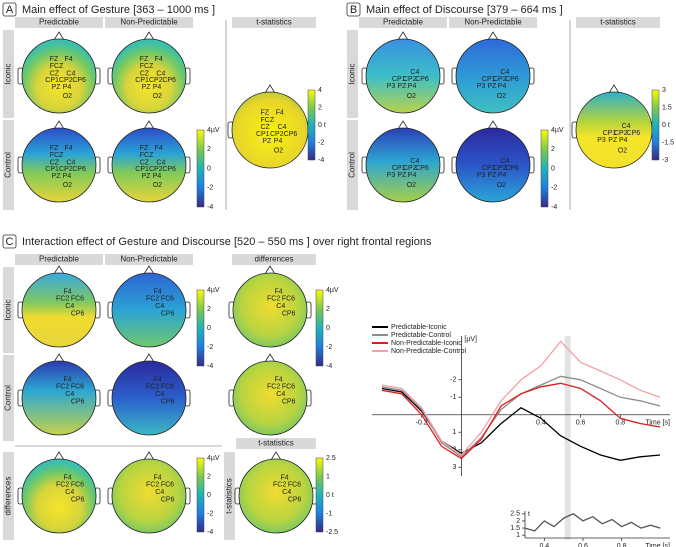  I want to click on row-label: t-statistics, so click(229, 496).